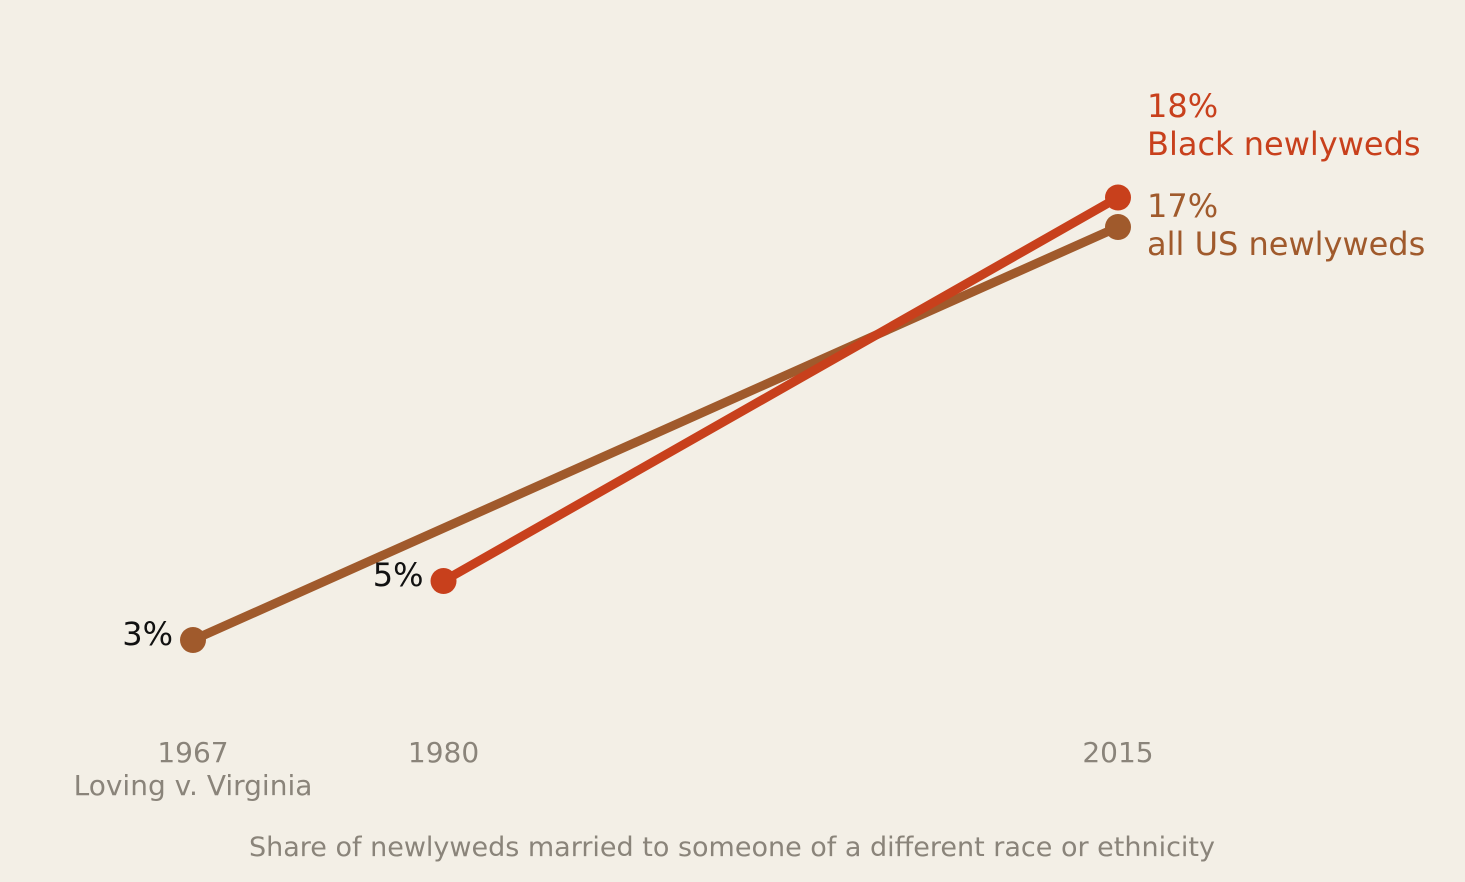 The image size is (1465, 882). I want to click on end-value-label-all-us: 17%, so click(1182, 206).